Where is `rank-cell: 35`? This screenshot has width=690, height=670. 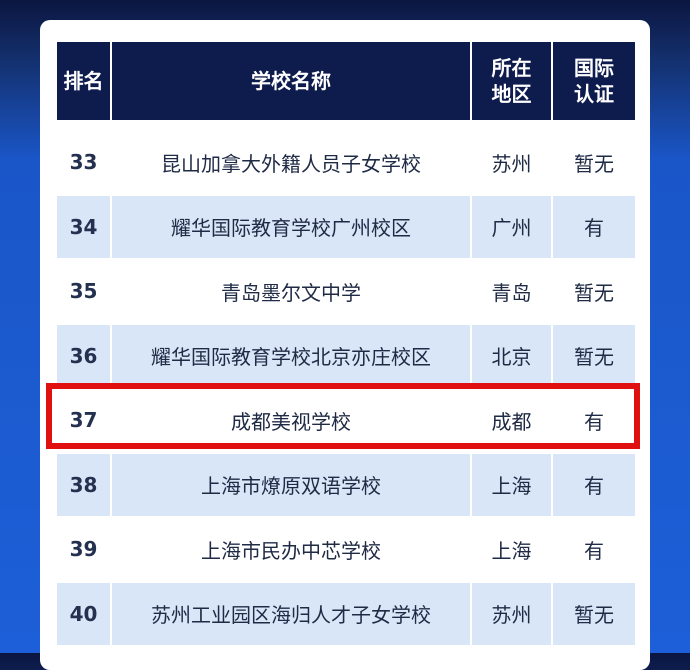 rank-cell: 35 is located at coordinates (83, 291).